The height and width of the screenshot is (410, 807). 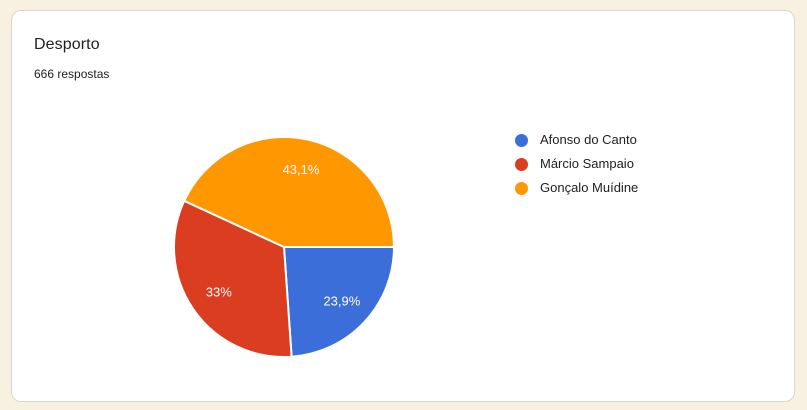 I want to click on pie-slice-afonso-do-canto, so click(x=339, y=302).